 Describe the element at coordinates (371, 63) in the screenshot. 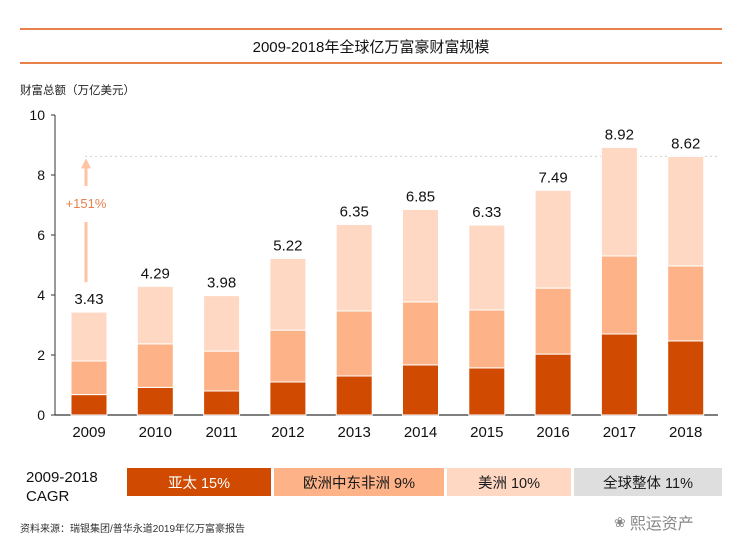

I see `title-bottom-rule` at that location.